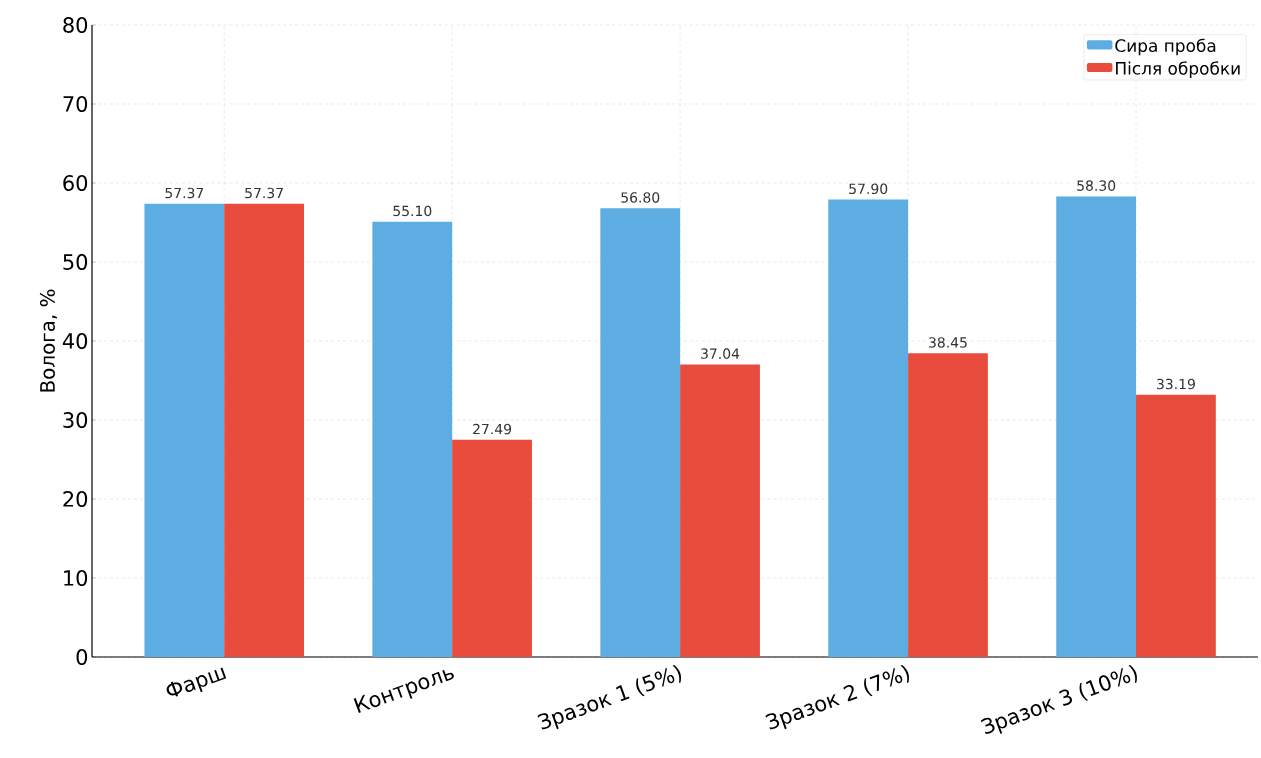 The image size is (1261, 758). What do you see at coordinates (75, 341) in the screenshot?
I see `y-tick-label: 40` at bounding box center [75, 341].